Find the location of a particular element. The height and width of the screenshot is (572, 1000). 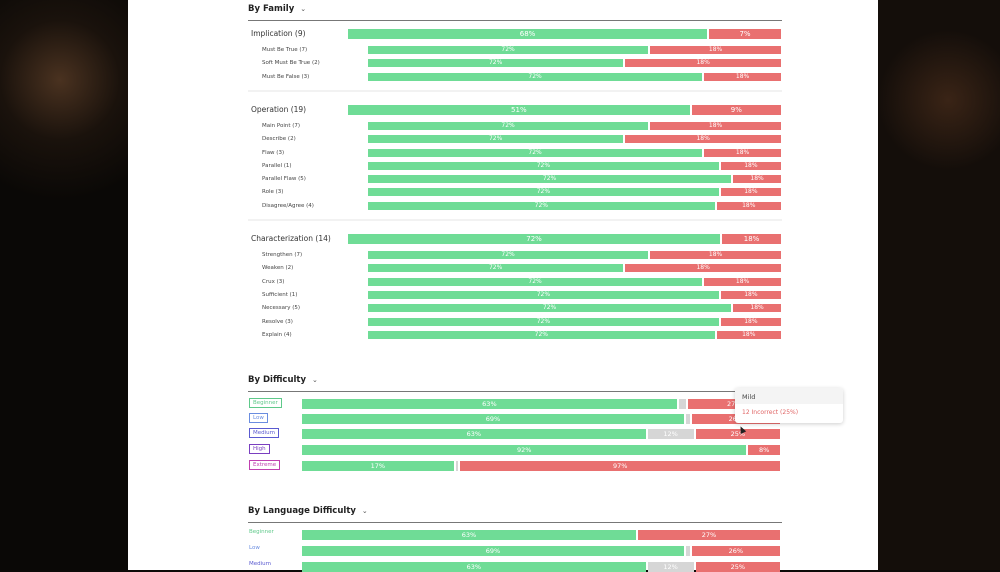

by-family-title: By Family is located at coordinates (271, 9).